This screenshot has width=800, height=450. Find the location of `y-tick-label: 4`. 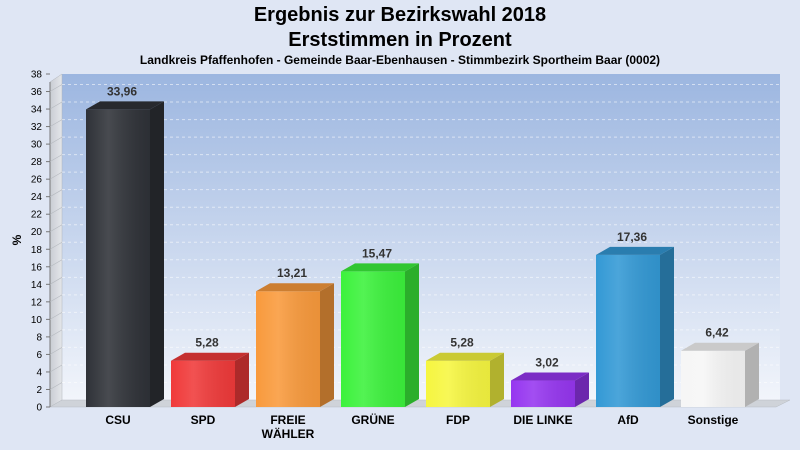

y-tick-label: 4 is located at coordinates (39, 372).